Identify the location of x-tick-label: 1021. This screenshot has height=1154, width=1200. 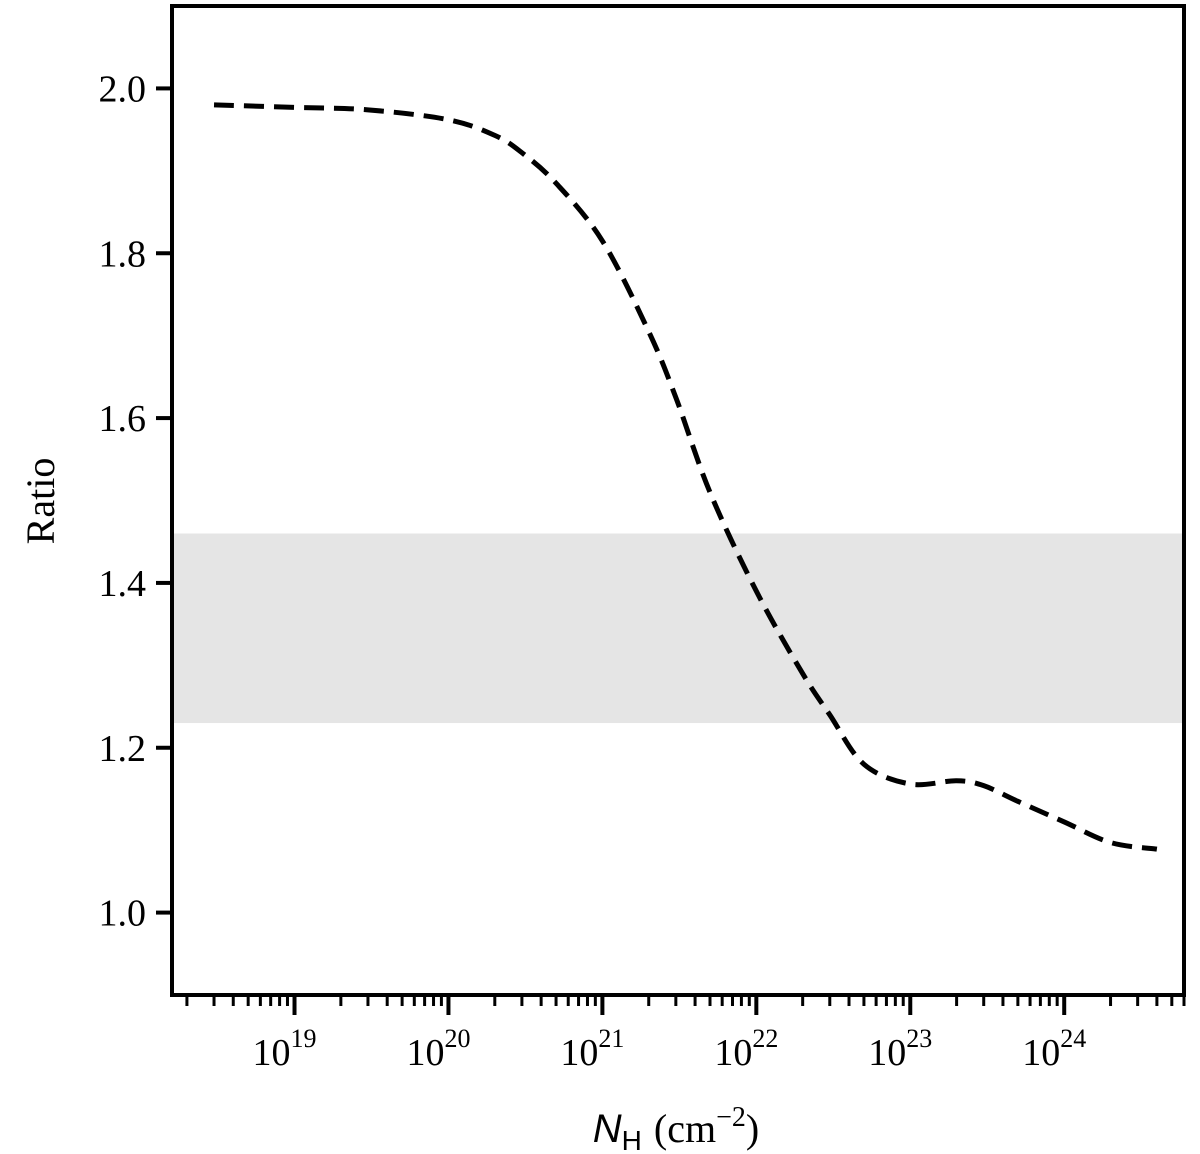
(592, 1049).